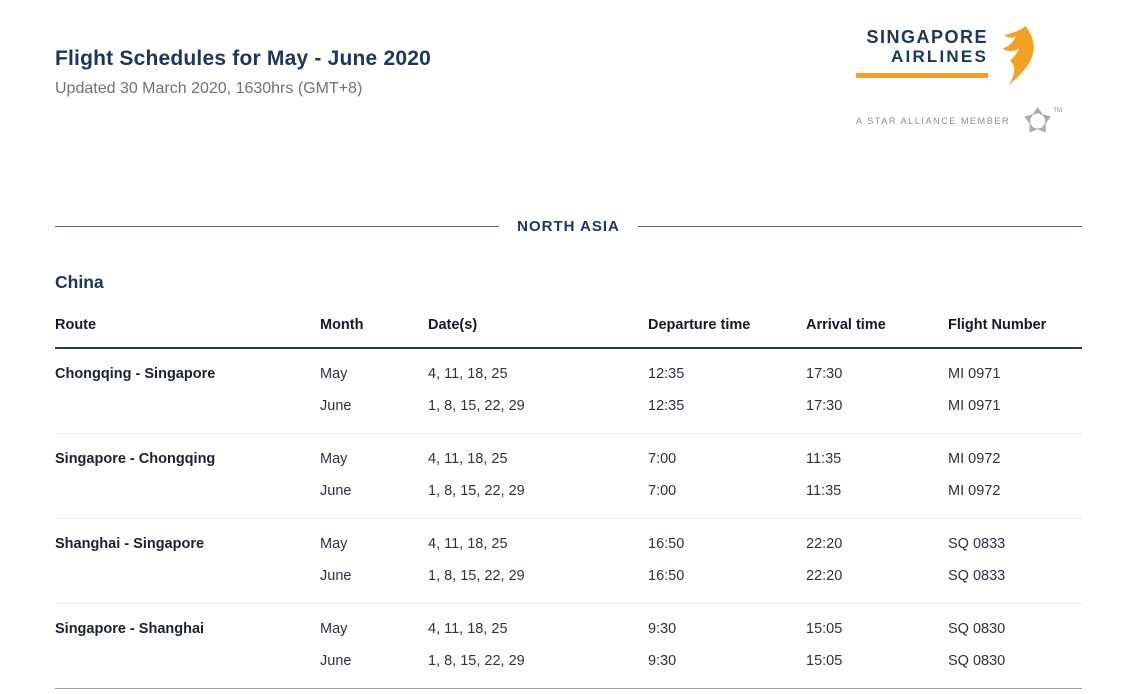 This screenshot has width=1139, height=694. Describe the element at coordinates (568, 661) in the screenshot. I see `table-row: June 1, 8, 15, 22, 29 9:30 15:05 SQ 0830` at that location.